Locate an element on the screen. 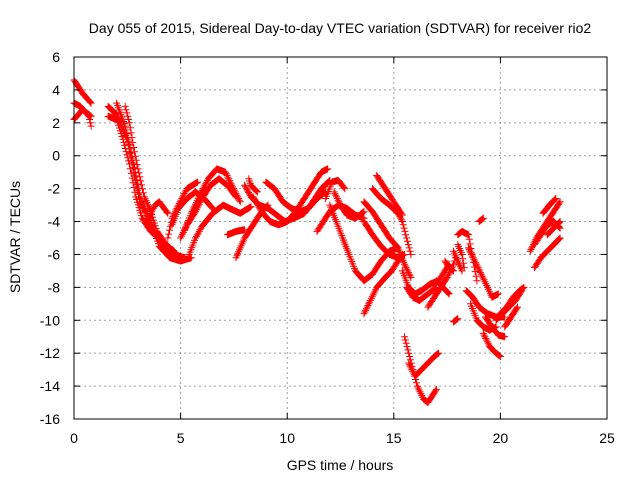 This screenshot has width=640, height=480. y-tick-label: 0 is located at coordinates (56, 156).